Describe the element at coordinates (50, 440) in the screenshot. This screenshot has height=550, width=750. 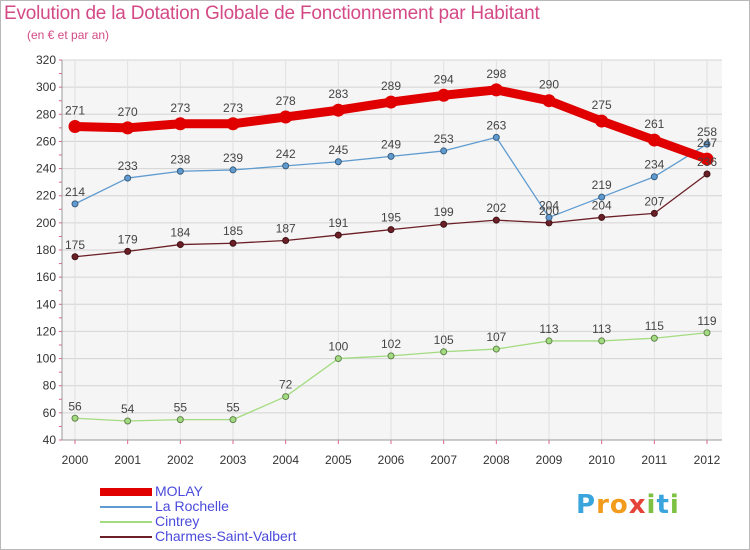
I see `y-tick-label: 40` at that location.